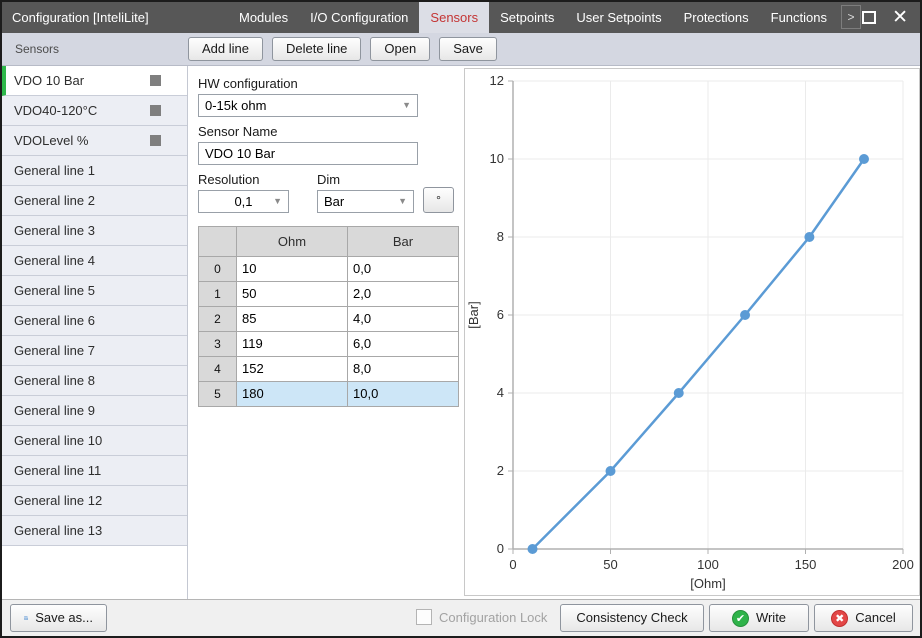  What do you see at coordinates (438, 200) in the screenshot?
I see `degree-unit-button: °` at bounding box center [438, 200].